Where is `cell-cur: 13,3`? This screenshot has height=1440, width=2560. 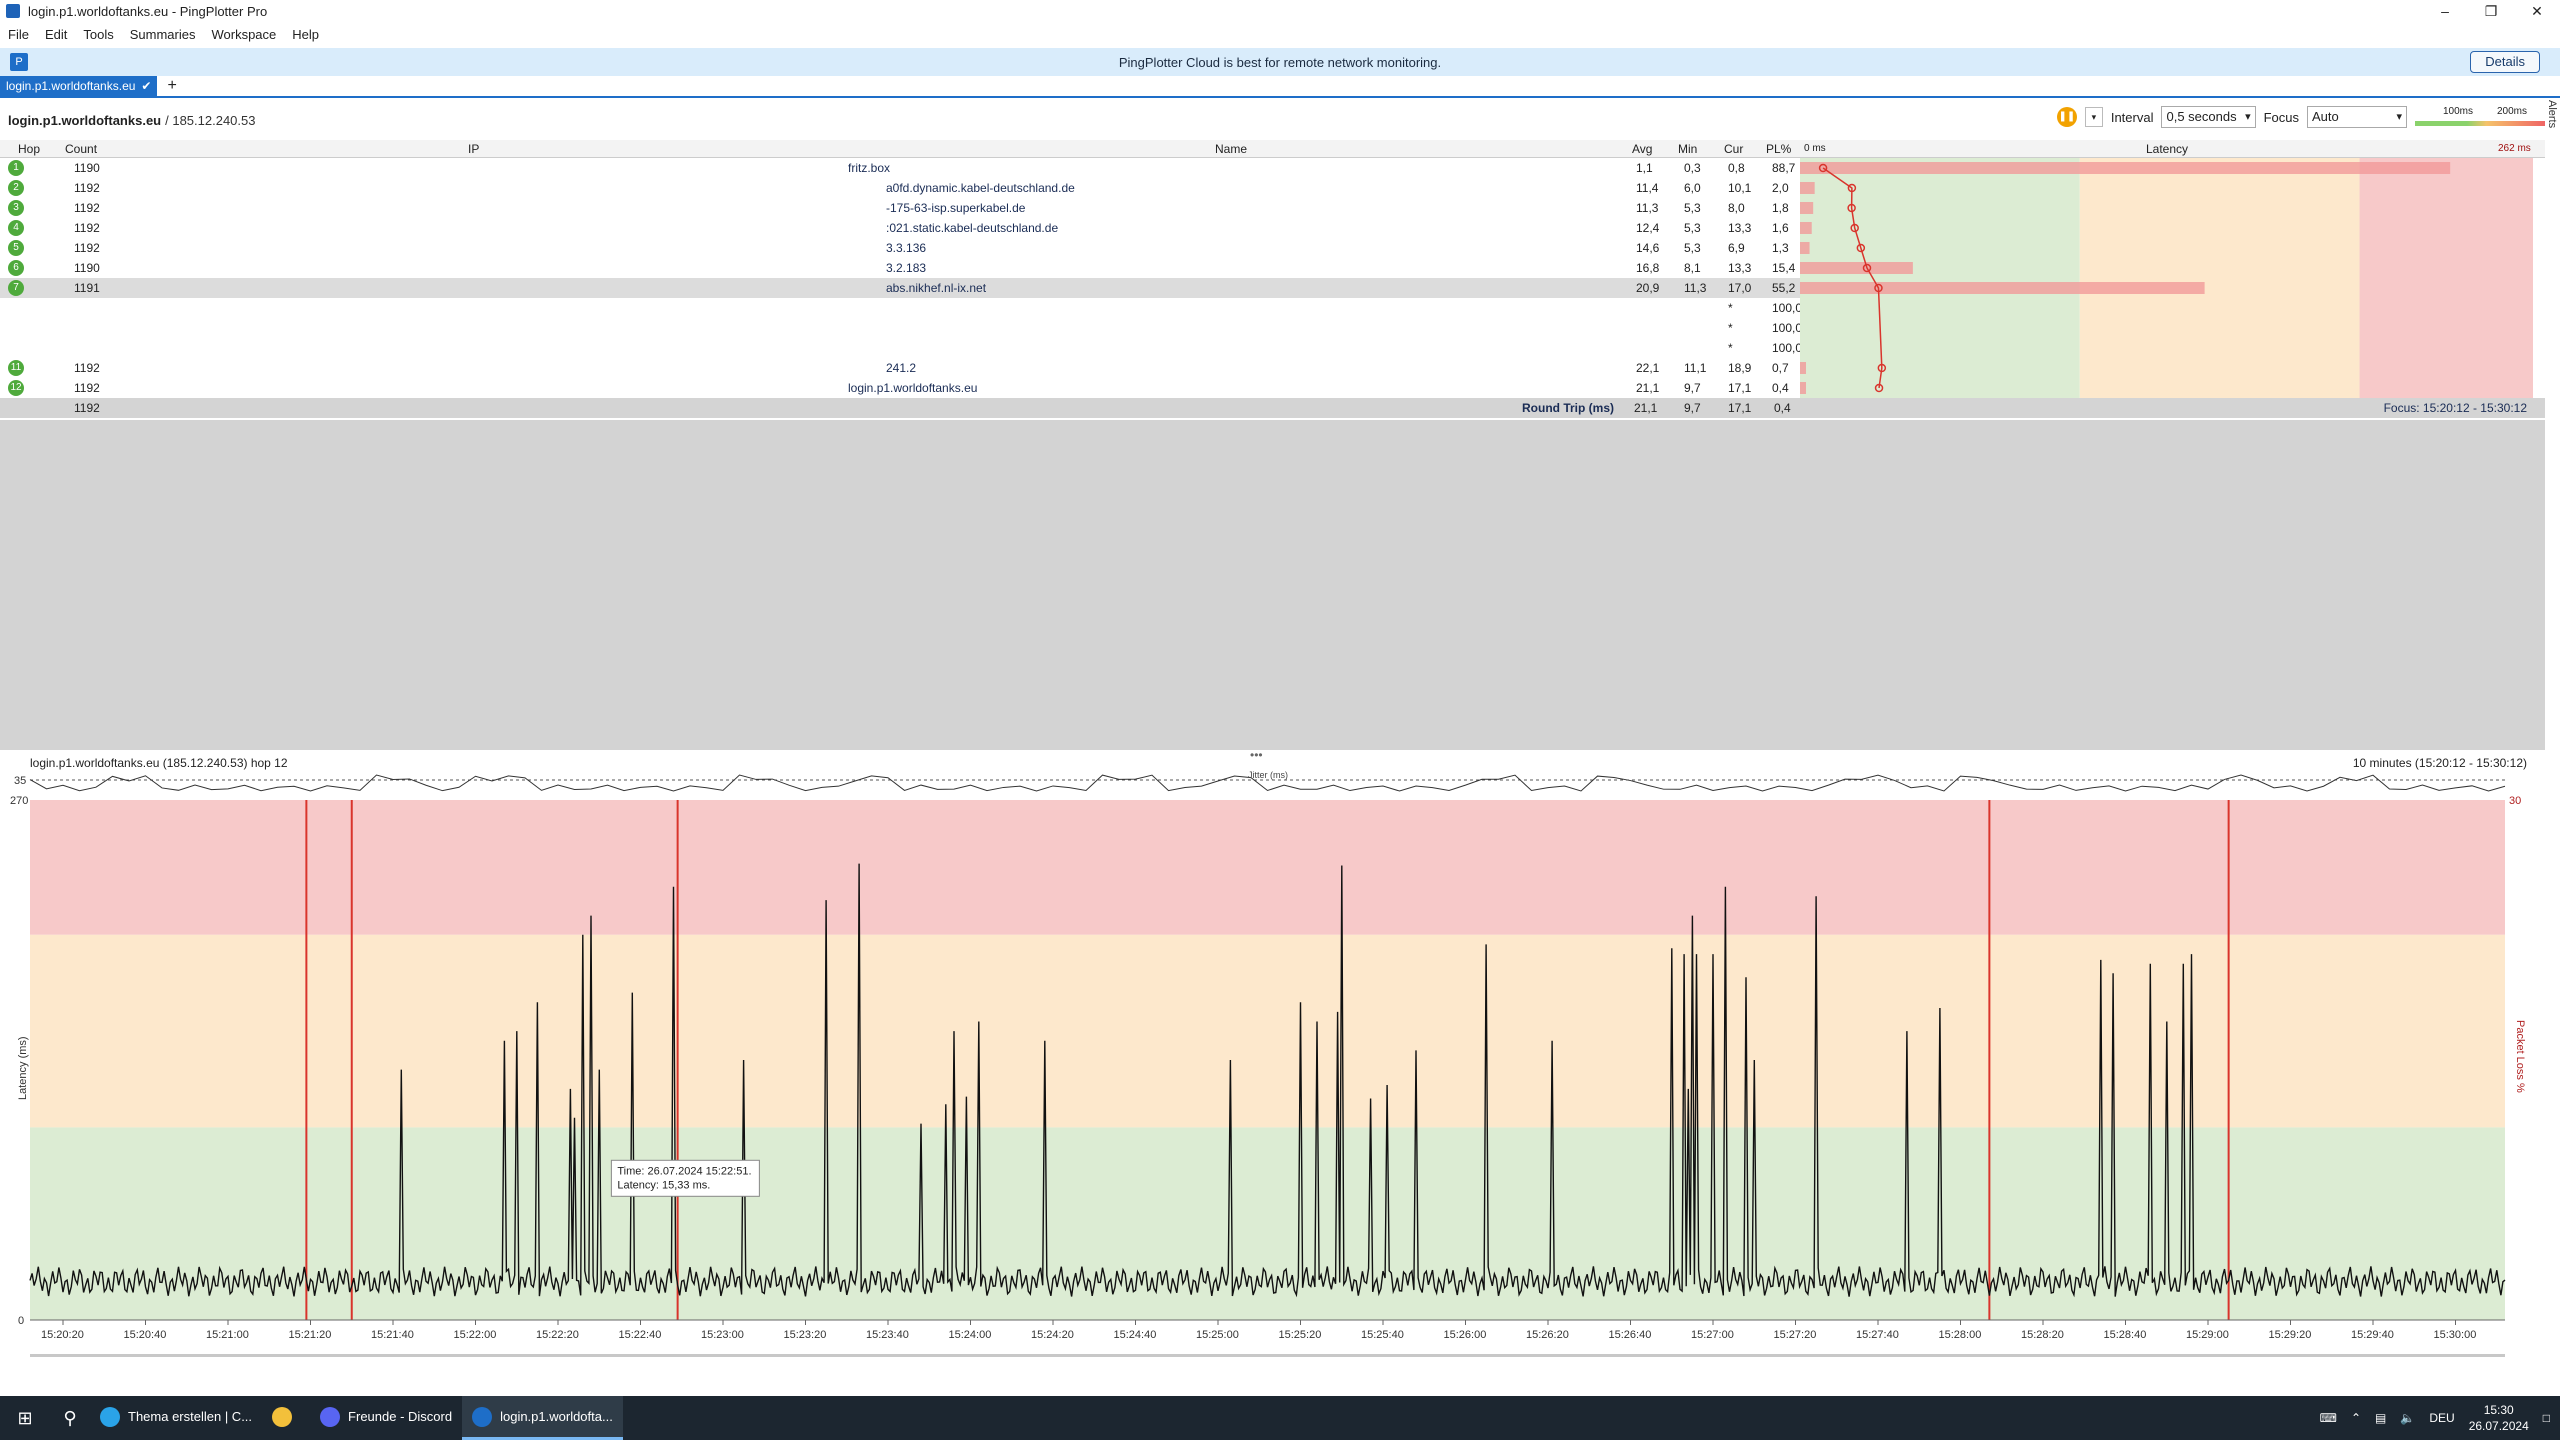
cell-cur: 13,3 is located at coordinates (1740, 228).